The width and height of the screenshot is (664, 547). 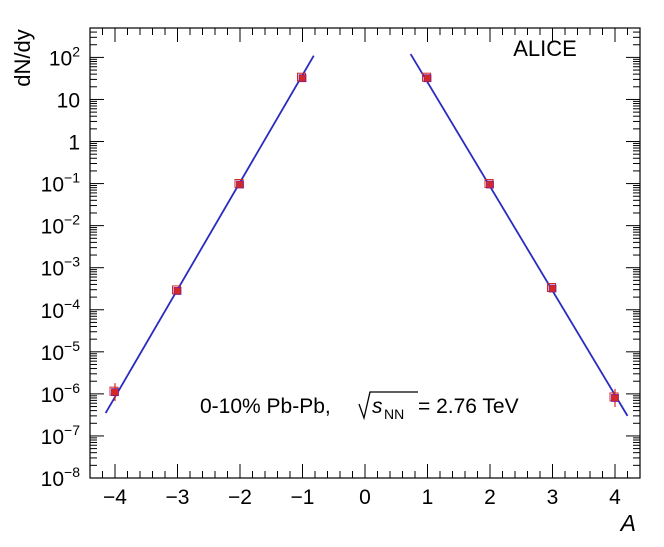 I want to click on y-tick-label: 10⁻⁷, so click(x=61, y=435).